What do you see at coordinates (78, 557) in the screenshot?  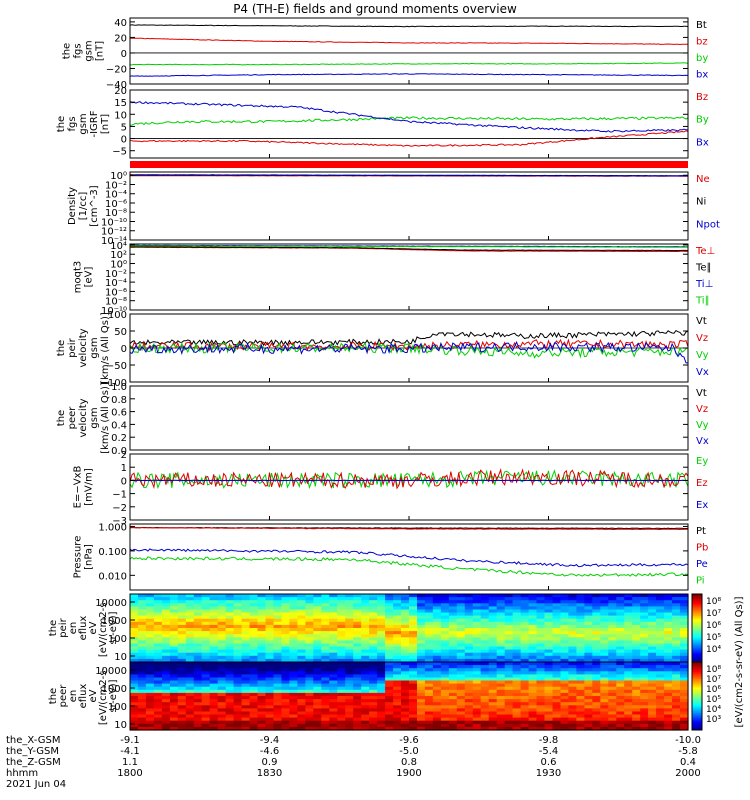 I see `y-axis-label: Pressure` at bounding box center [78, 557].